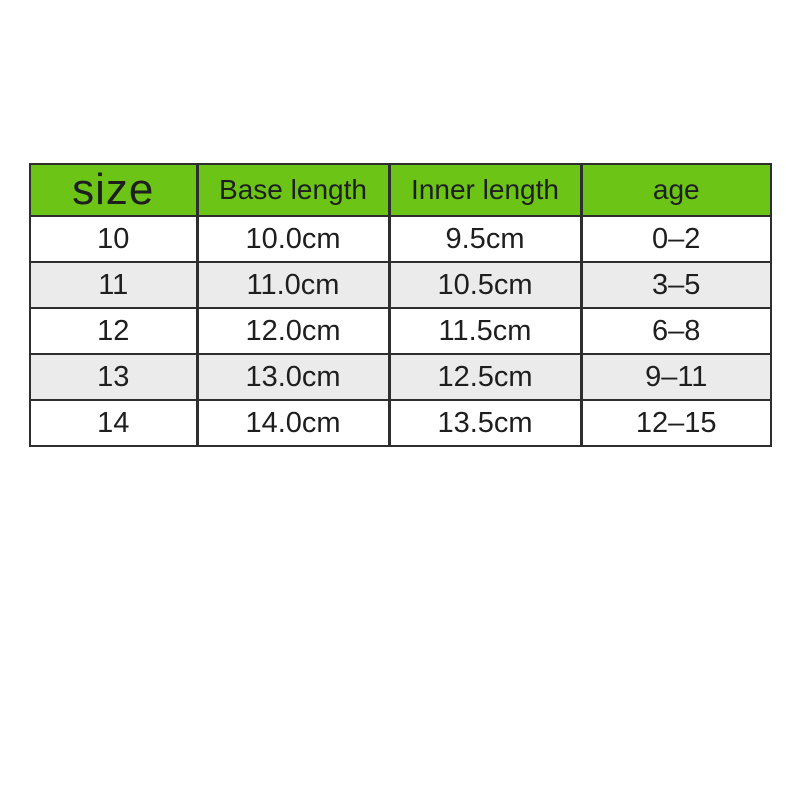 This screenshot has height=800, width=800. Describe the element at coordinates (675, 377) in the screenshot. I see `cell-age: 9–11` at that location.